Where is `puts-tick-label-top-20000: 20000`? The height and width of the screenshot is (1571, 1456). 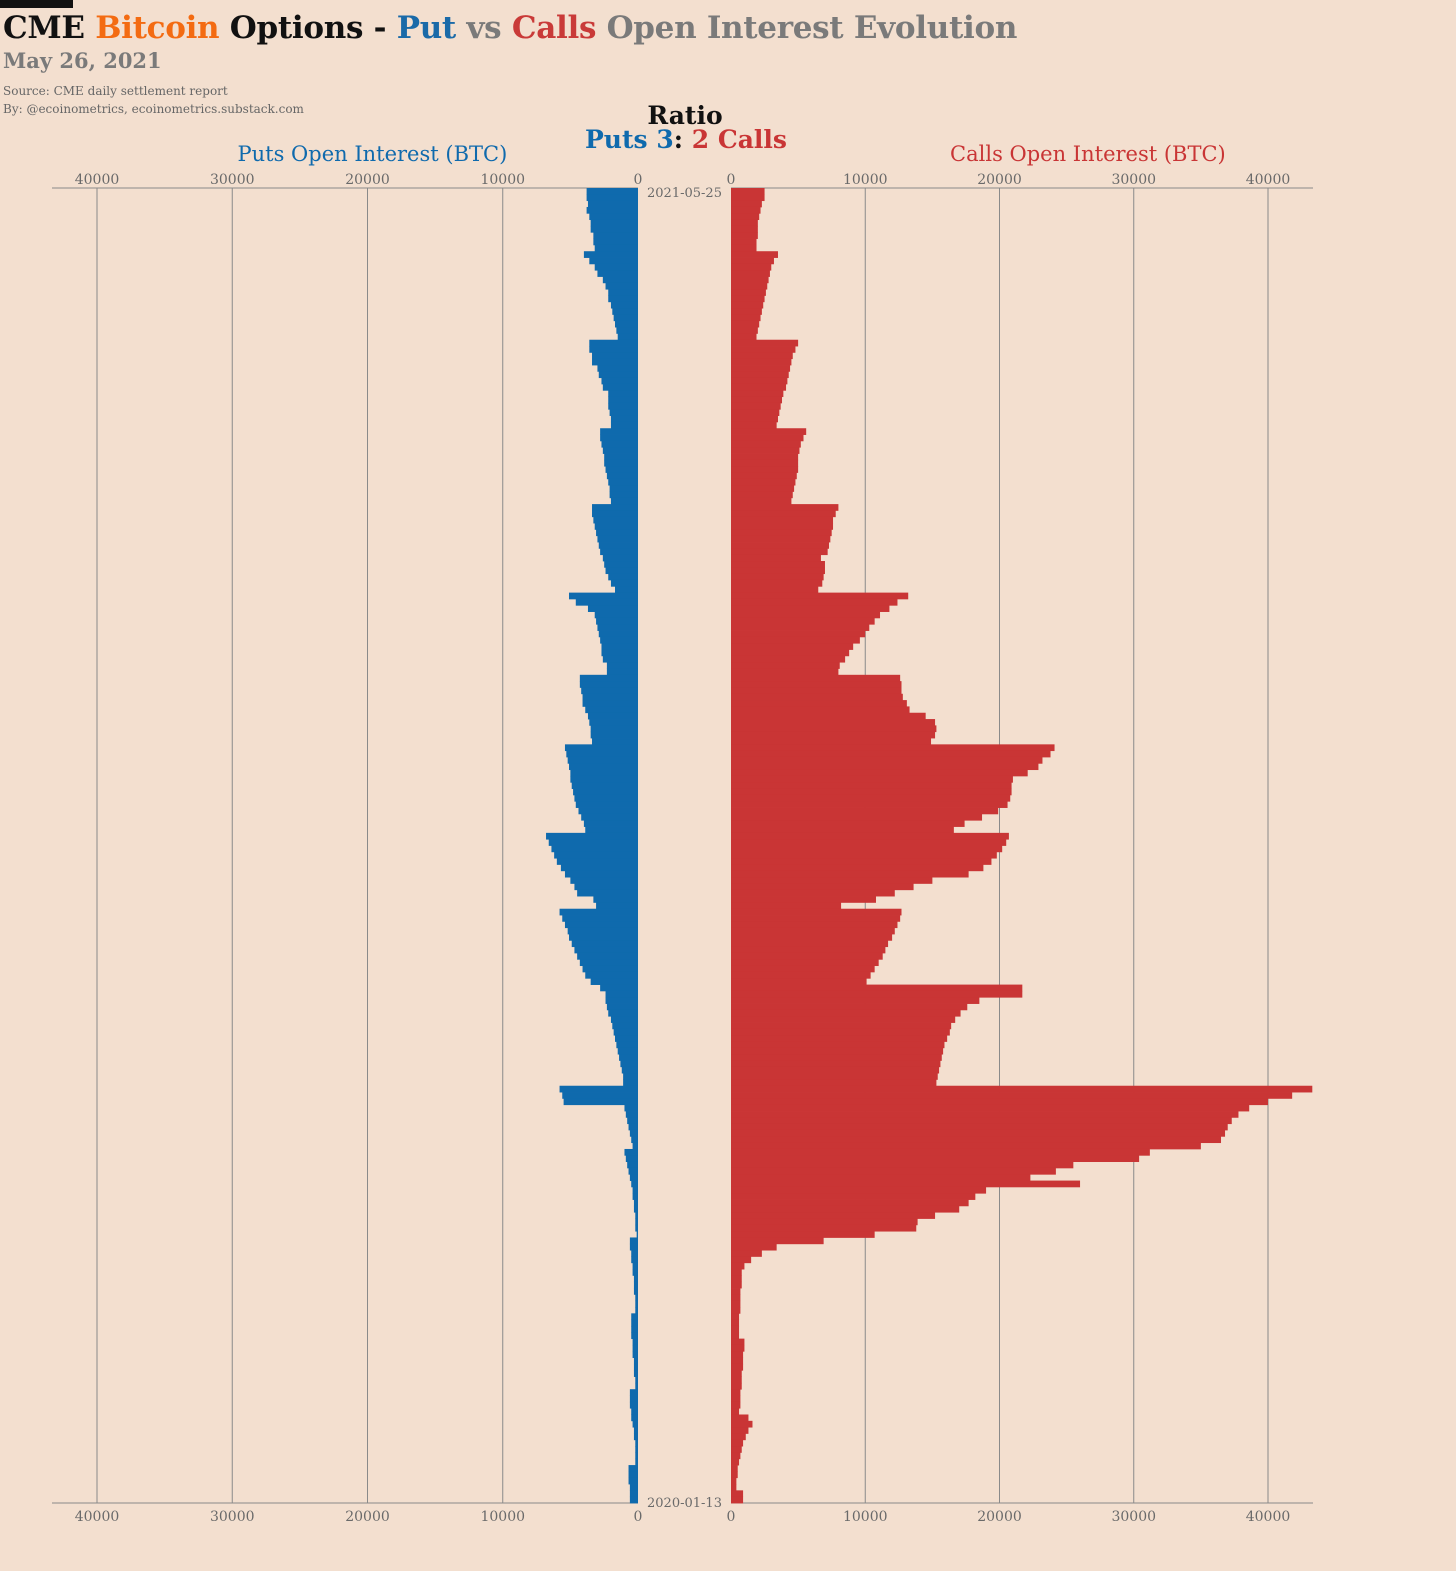 puts-tick-label-top-20000: 20000 is located at coordinates (367, 180).